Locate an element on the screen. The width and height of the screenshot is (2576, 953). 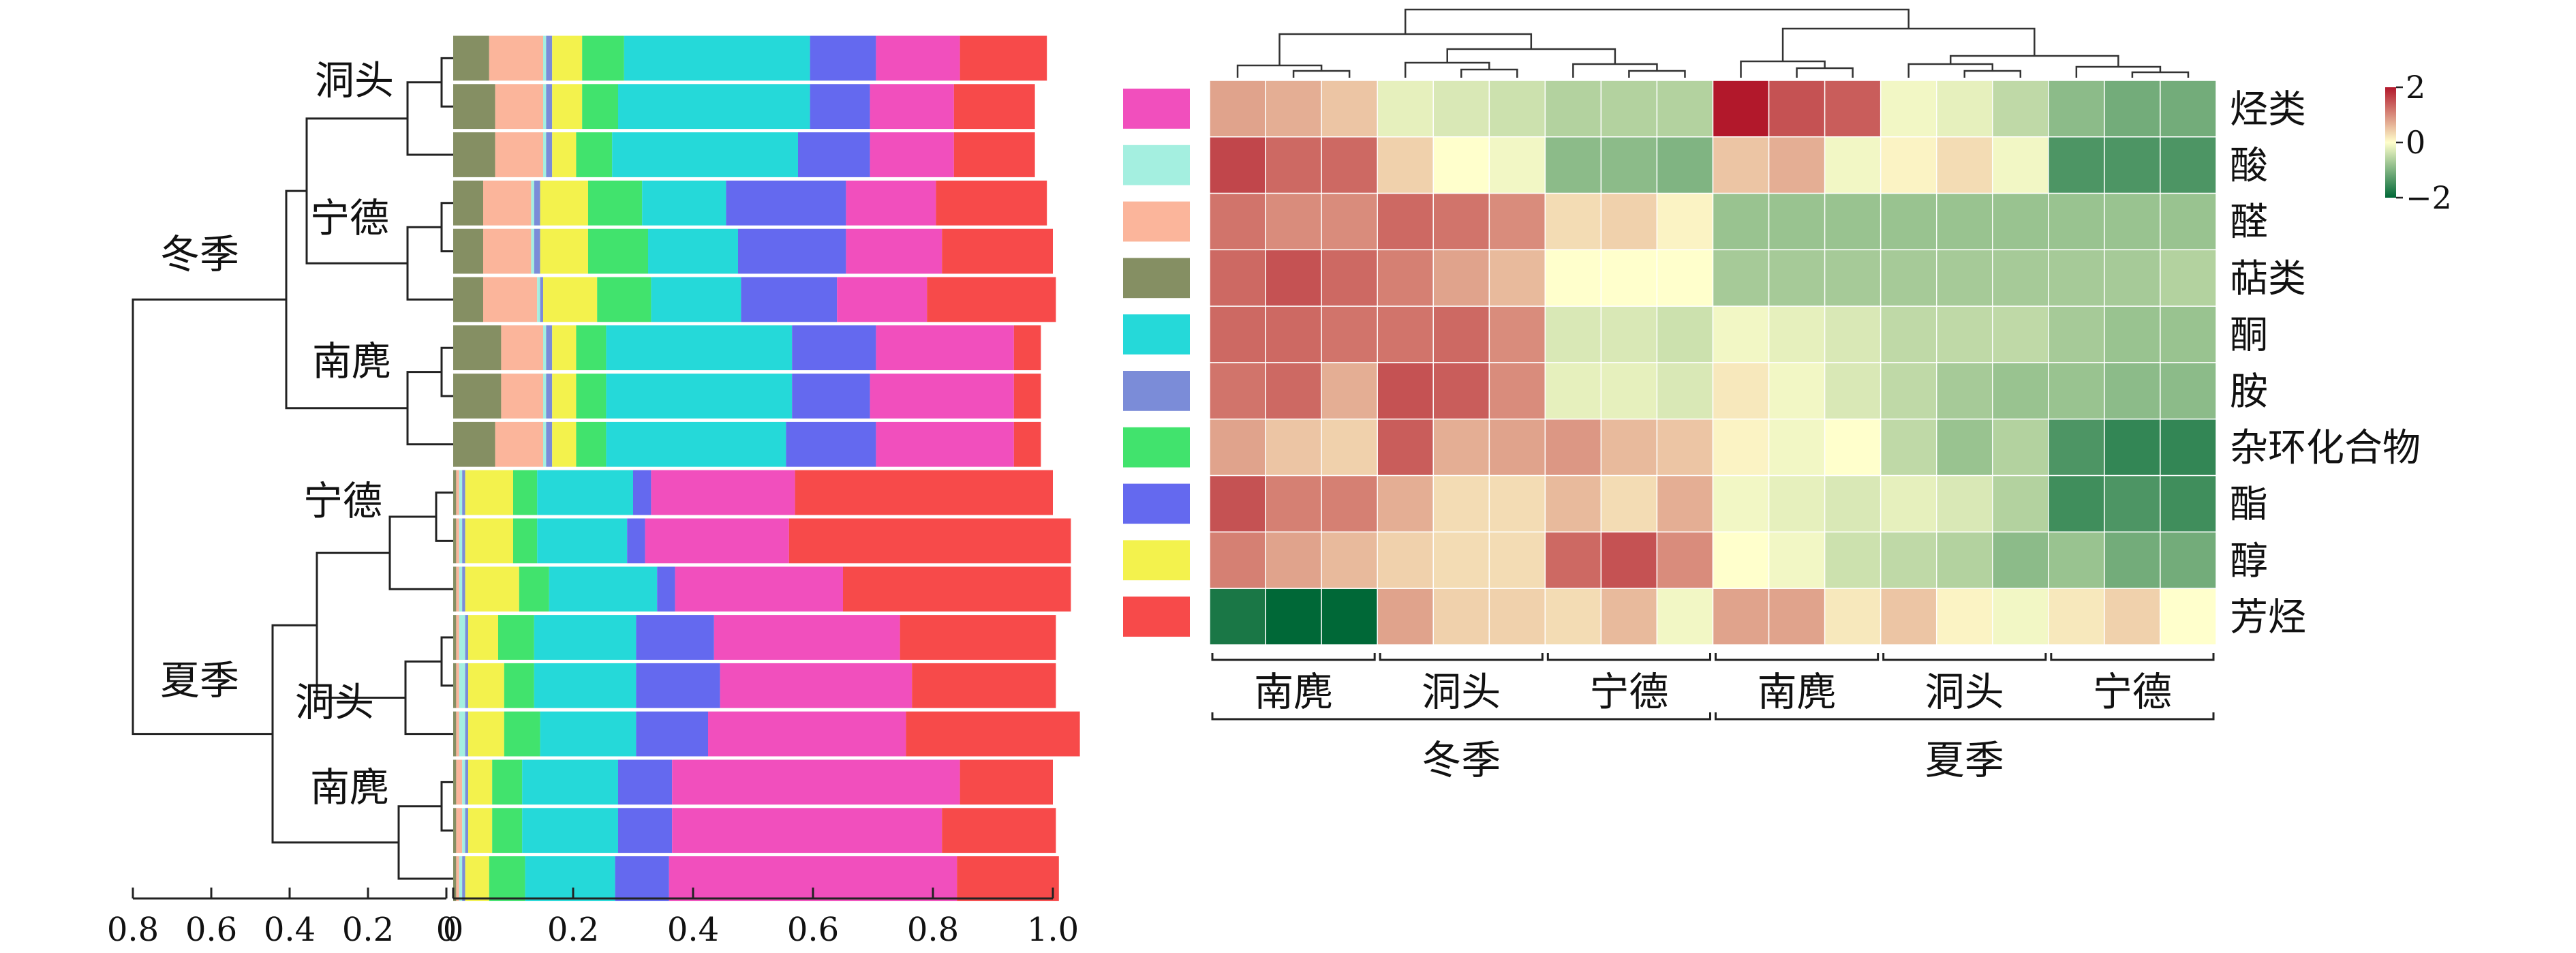
dendro-axis-tick-label: 0.4 is located at coordinates (290, 930).